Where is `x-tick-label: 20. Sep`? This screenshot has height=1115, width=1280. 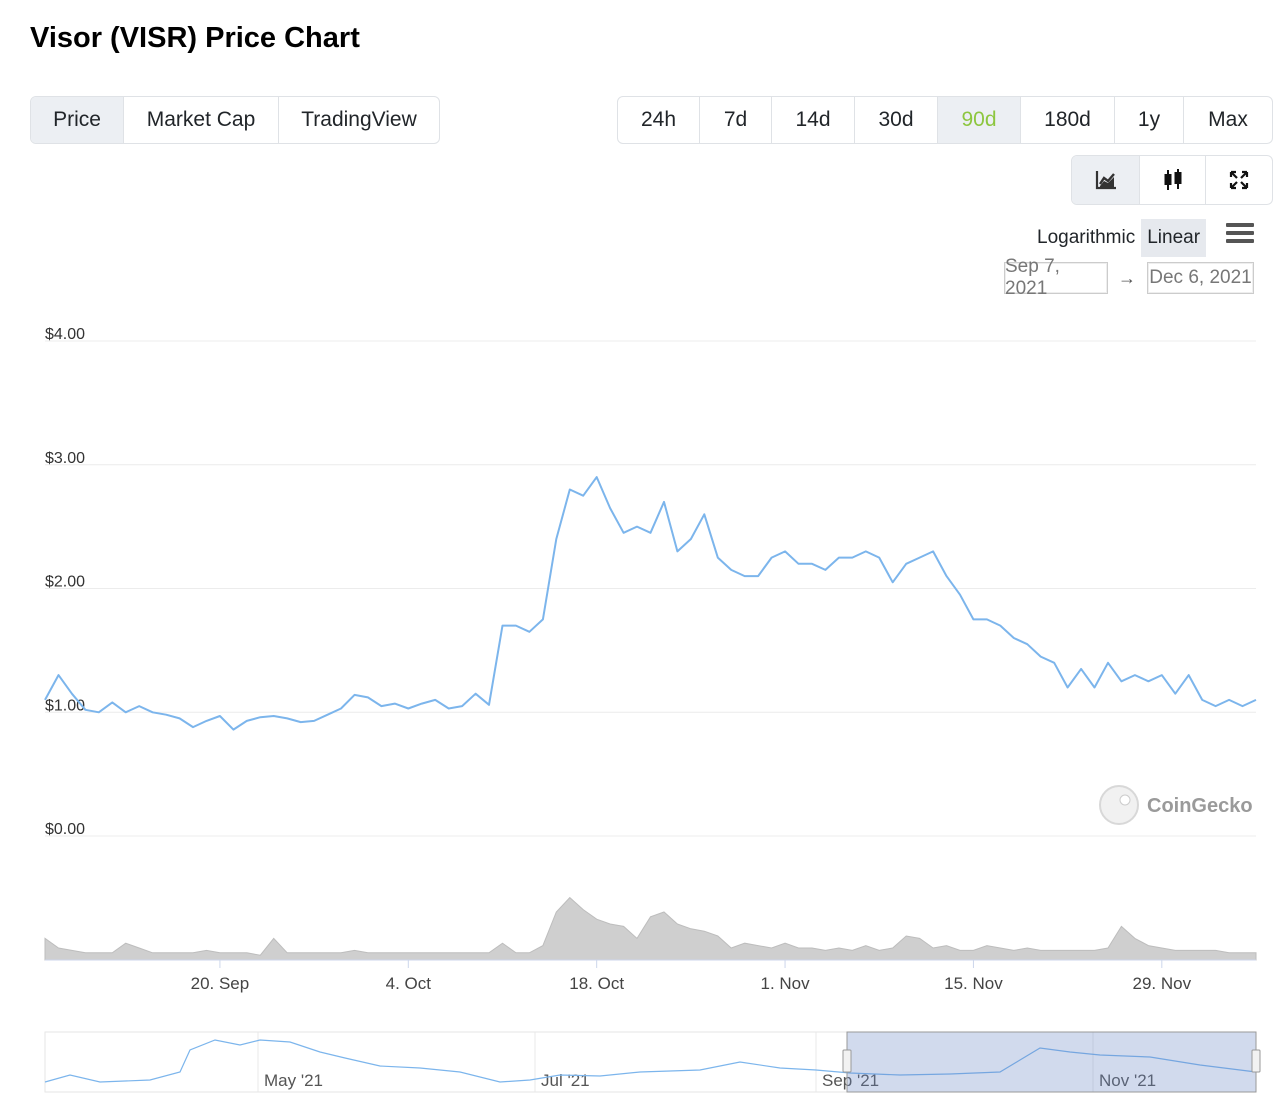
x-tick-label: 20. Sep is located at coordinates (220, 983).